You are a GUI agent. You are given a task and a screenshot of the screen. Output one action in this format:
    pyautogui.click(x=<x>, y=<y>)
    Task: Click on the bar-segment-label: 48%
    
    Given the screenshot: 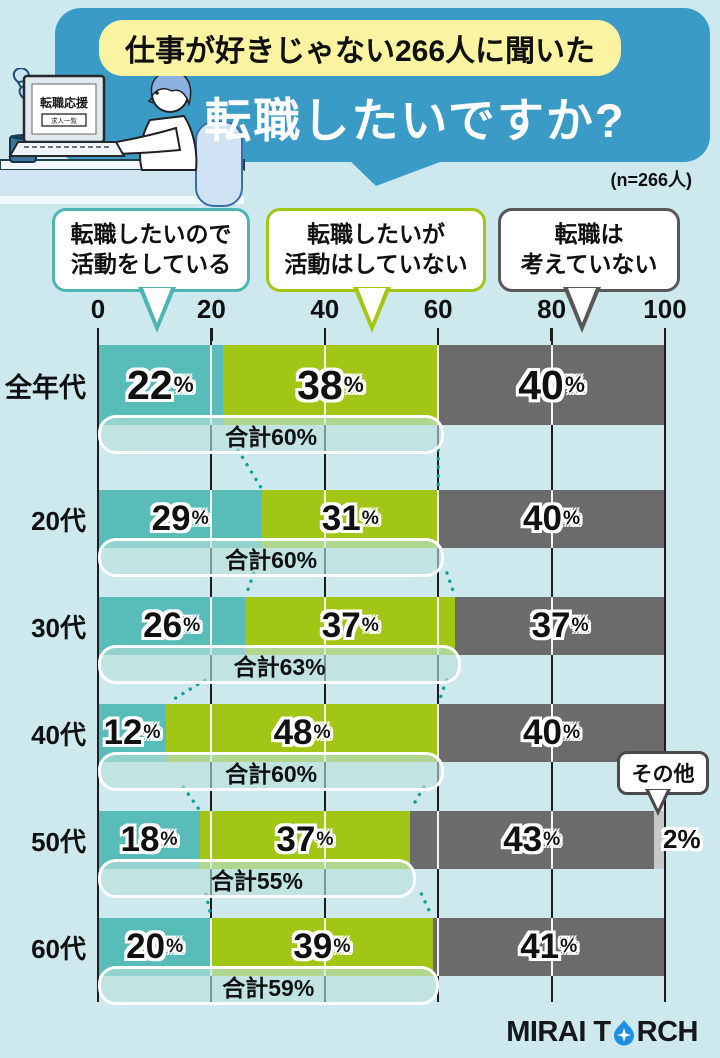 What is the action you would take?
    pyautogui.click(x=302, y=732)
    